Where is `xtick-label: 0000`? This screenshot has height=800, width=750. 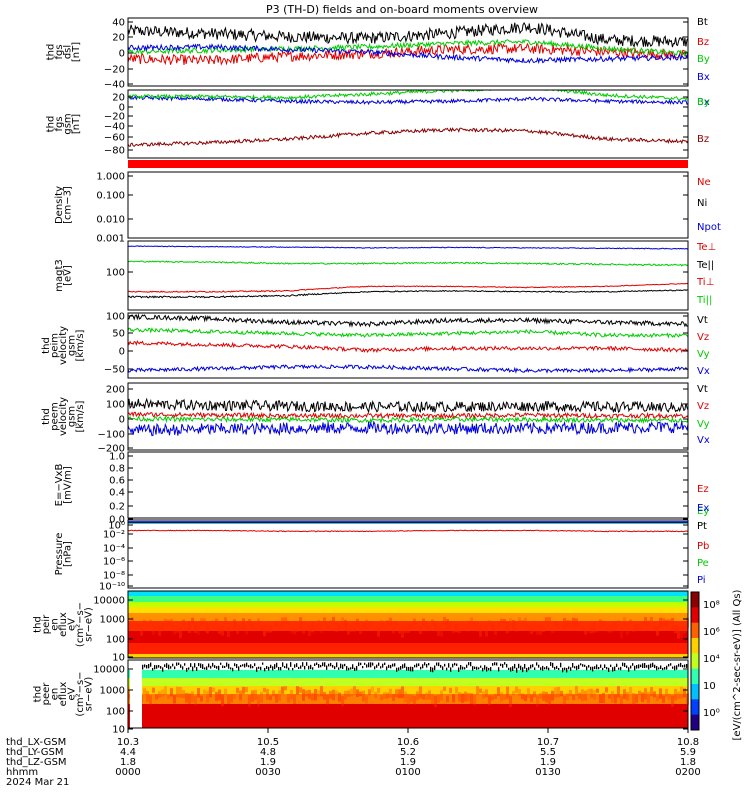 xtick-label: 0000 is located at coordinates (127, 772).